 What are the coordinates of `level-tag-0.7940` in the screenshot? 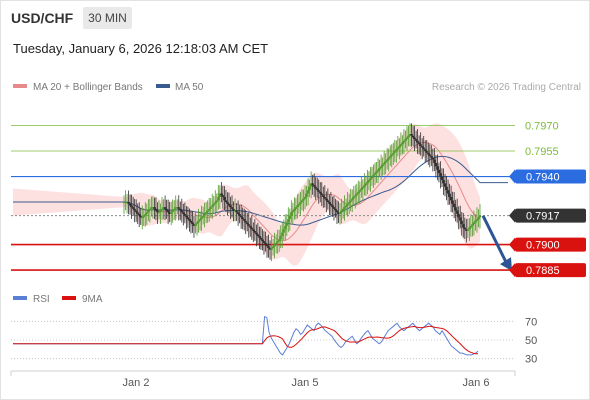 It's located at (550, 176).